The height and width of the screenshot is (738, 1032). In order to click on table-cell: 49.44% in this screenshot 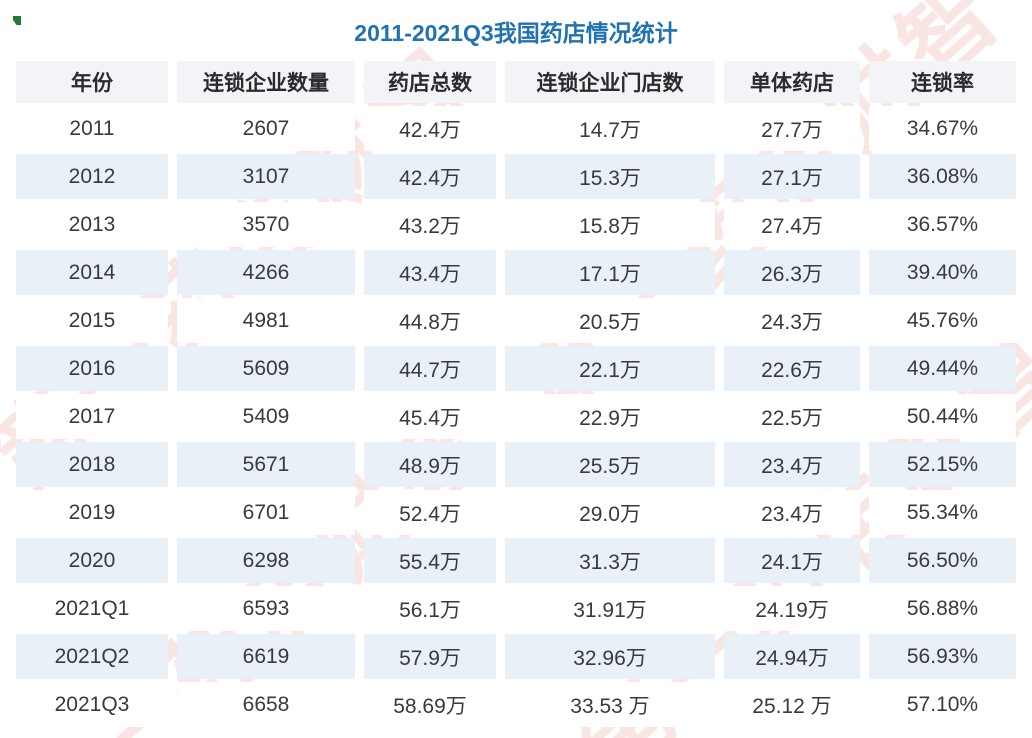, I will do `click(942, 368)`.